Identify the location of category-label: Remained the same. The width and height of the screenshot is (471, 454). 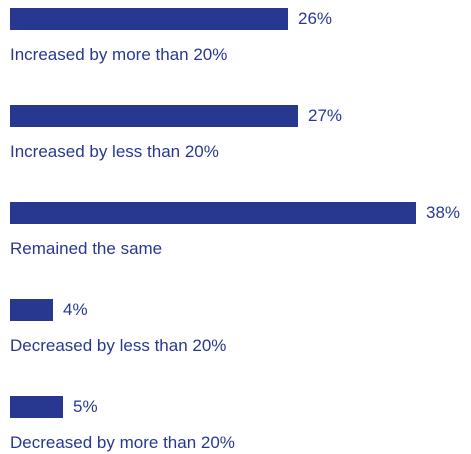
(86, 248).